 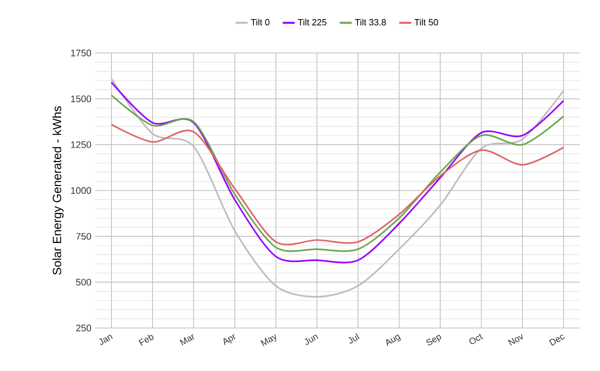 What do you see at coordinates (515, 340) in the screenshot?
I see `x-tick-label: Nov` at bounding box center [515, 340].